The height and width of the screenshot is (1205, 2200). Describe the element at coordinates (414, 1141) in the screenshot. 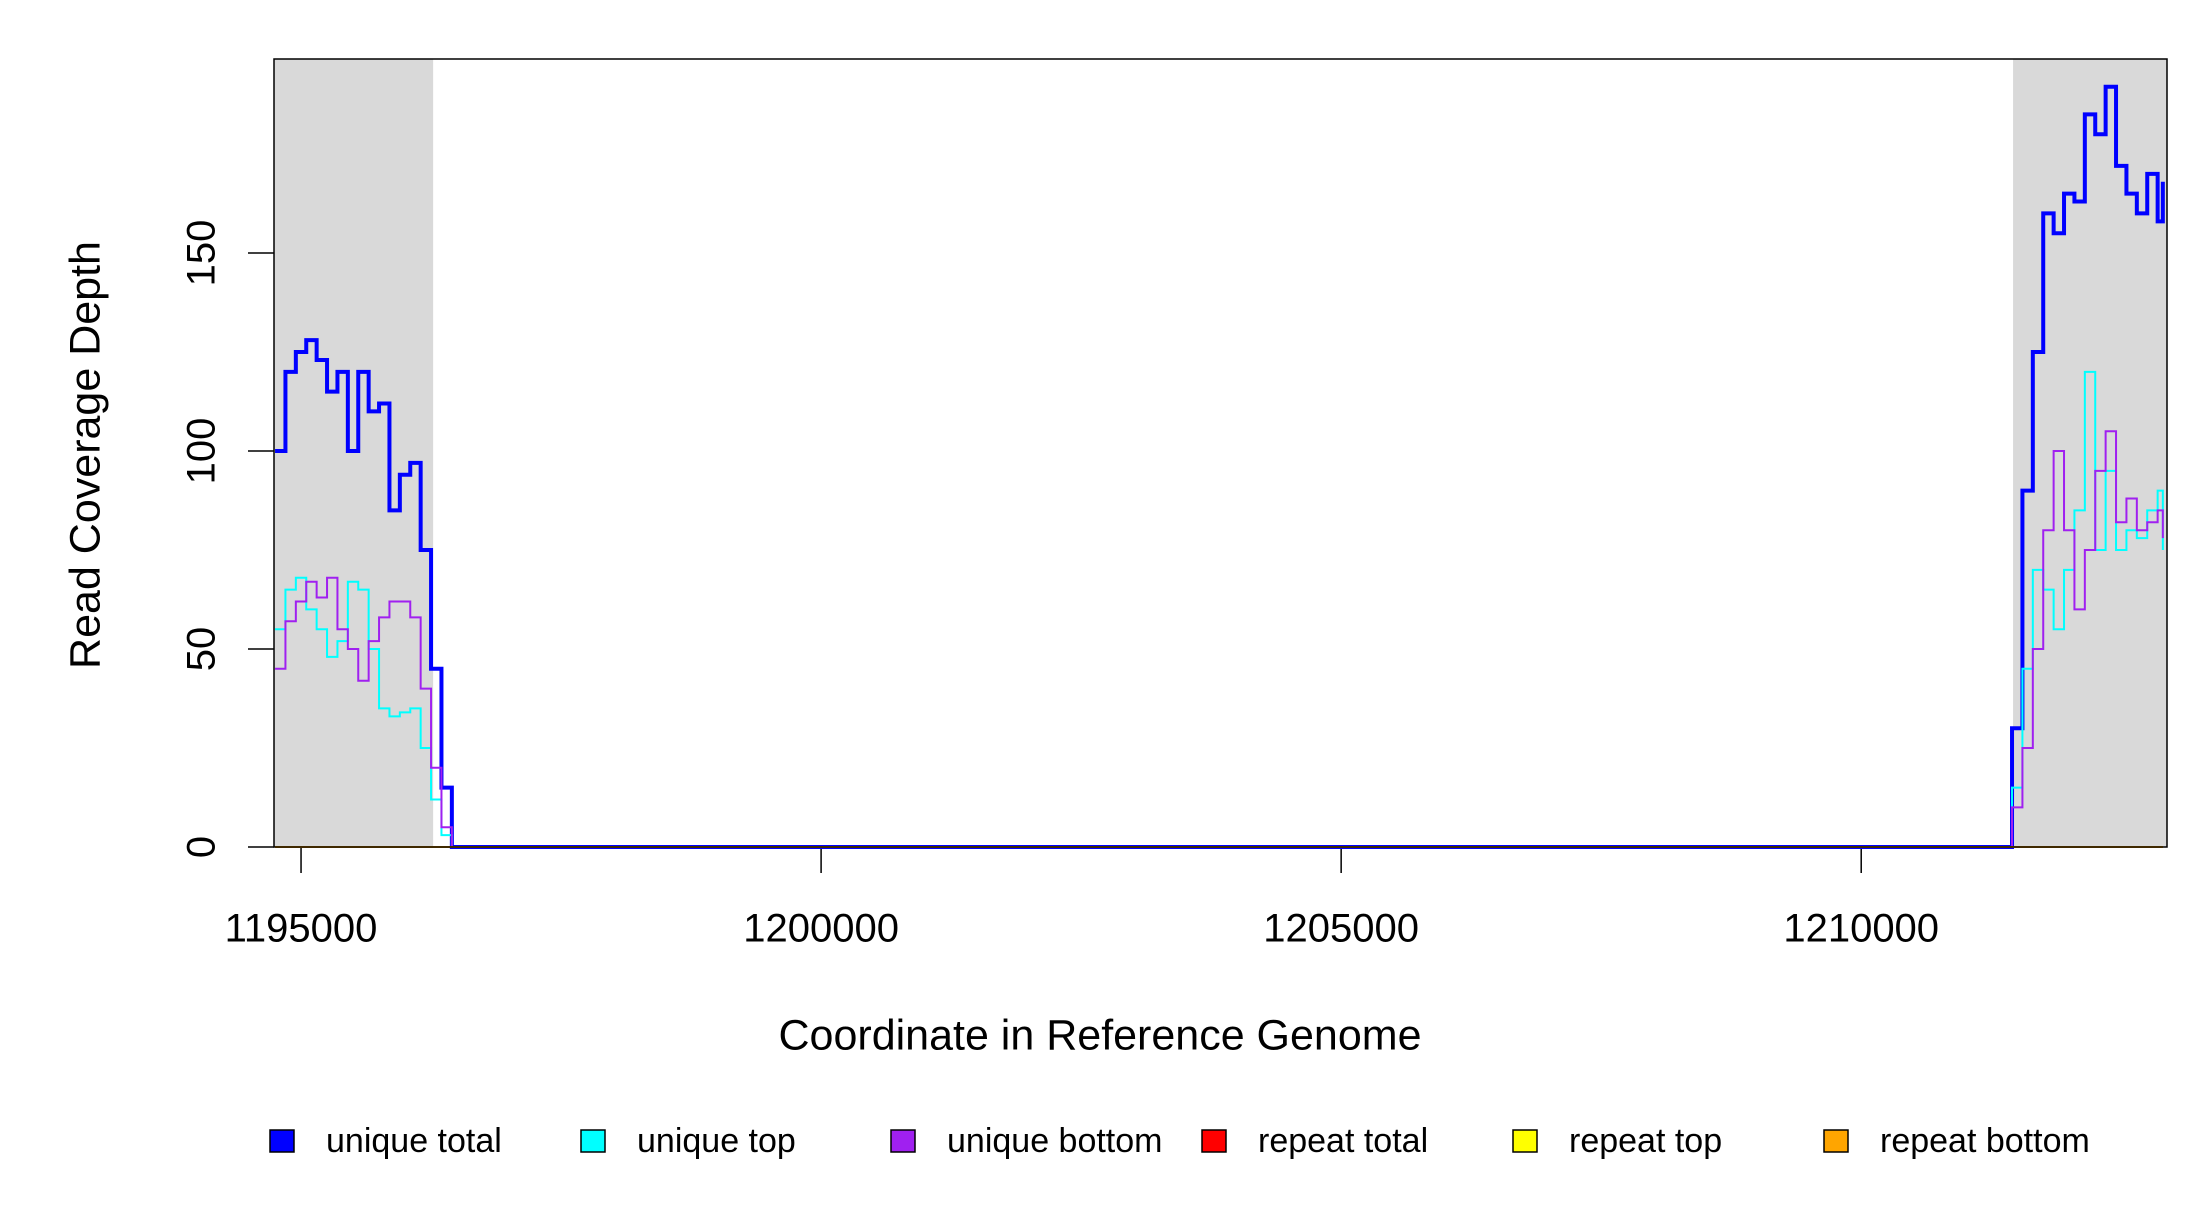

I see `legend-label: unique total` at that location.